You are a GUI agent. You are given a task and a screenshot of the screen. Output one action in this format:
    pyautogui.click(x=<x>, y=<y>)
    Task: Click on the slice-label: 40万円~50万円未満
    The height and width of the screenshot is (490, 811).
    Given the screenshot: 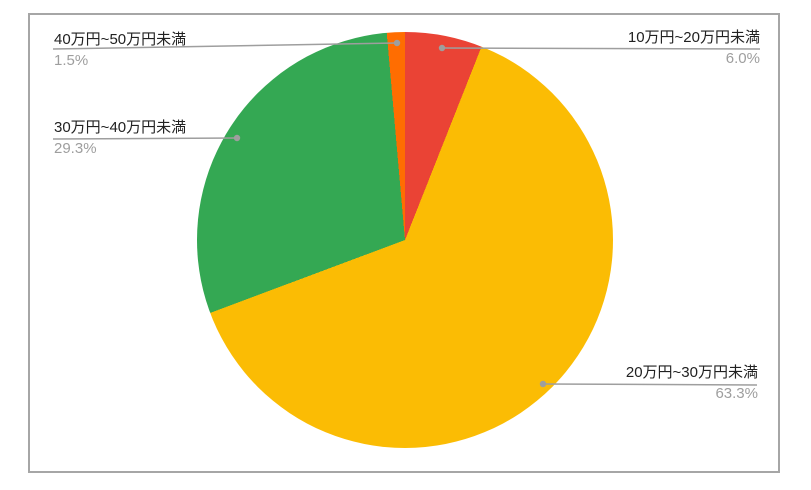 What is the action you would take?
    pyautogui.click(x=120, y=39)
    